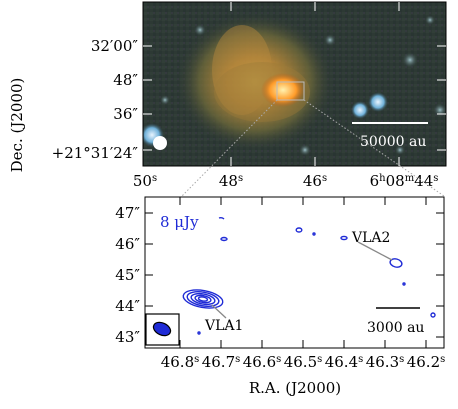 The width and height of the screenshot is (458, 409). Describe the element at coordinates (127, 306) in the screenshot. I see `bottom-dec-tick-label: 44″` at that location.